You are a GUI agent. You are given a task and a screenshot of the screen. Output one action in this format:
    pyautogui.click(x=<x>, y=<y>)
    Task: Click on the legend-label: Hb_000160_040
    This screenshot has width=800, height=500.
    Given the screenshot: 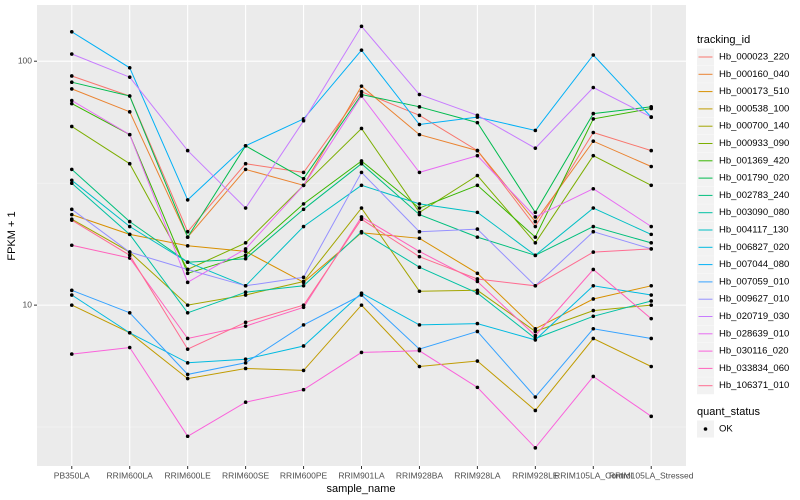 What is the action you would take?
    pyautogui.click(x=754, y=74)
    